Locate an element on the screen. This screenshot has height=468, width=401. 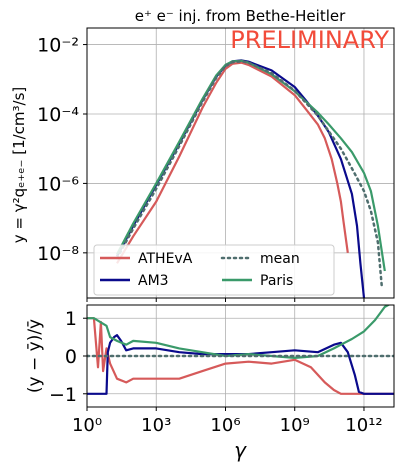
legend-label-paris: Paris is located at coordinates (276, 281).